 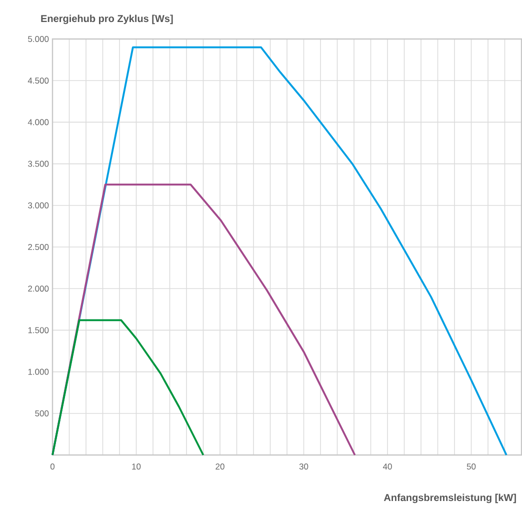 I want to click on x-tick-label: 0, so click(x=52, y=467).